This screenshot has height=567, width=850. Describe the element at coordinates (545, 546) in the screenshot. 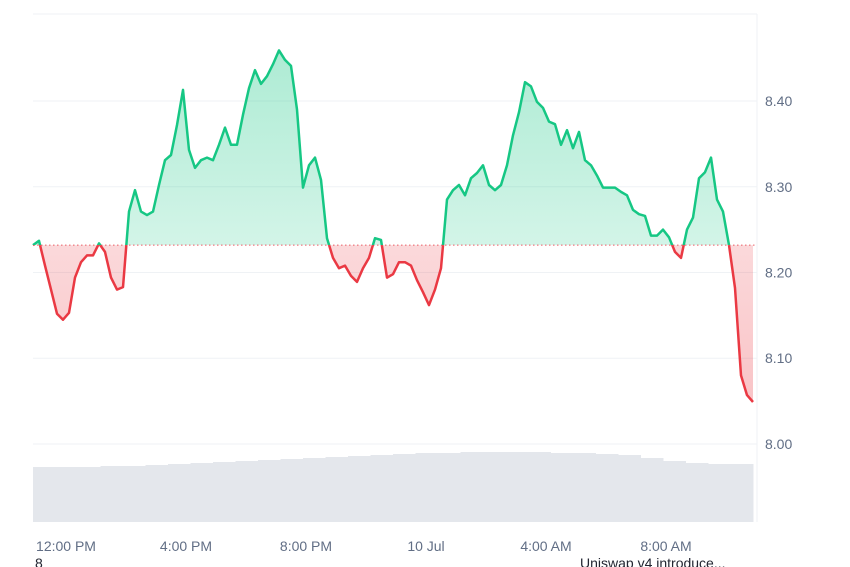

I see `x-tick-label: 4:00 AM` at that location.